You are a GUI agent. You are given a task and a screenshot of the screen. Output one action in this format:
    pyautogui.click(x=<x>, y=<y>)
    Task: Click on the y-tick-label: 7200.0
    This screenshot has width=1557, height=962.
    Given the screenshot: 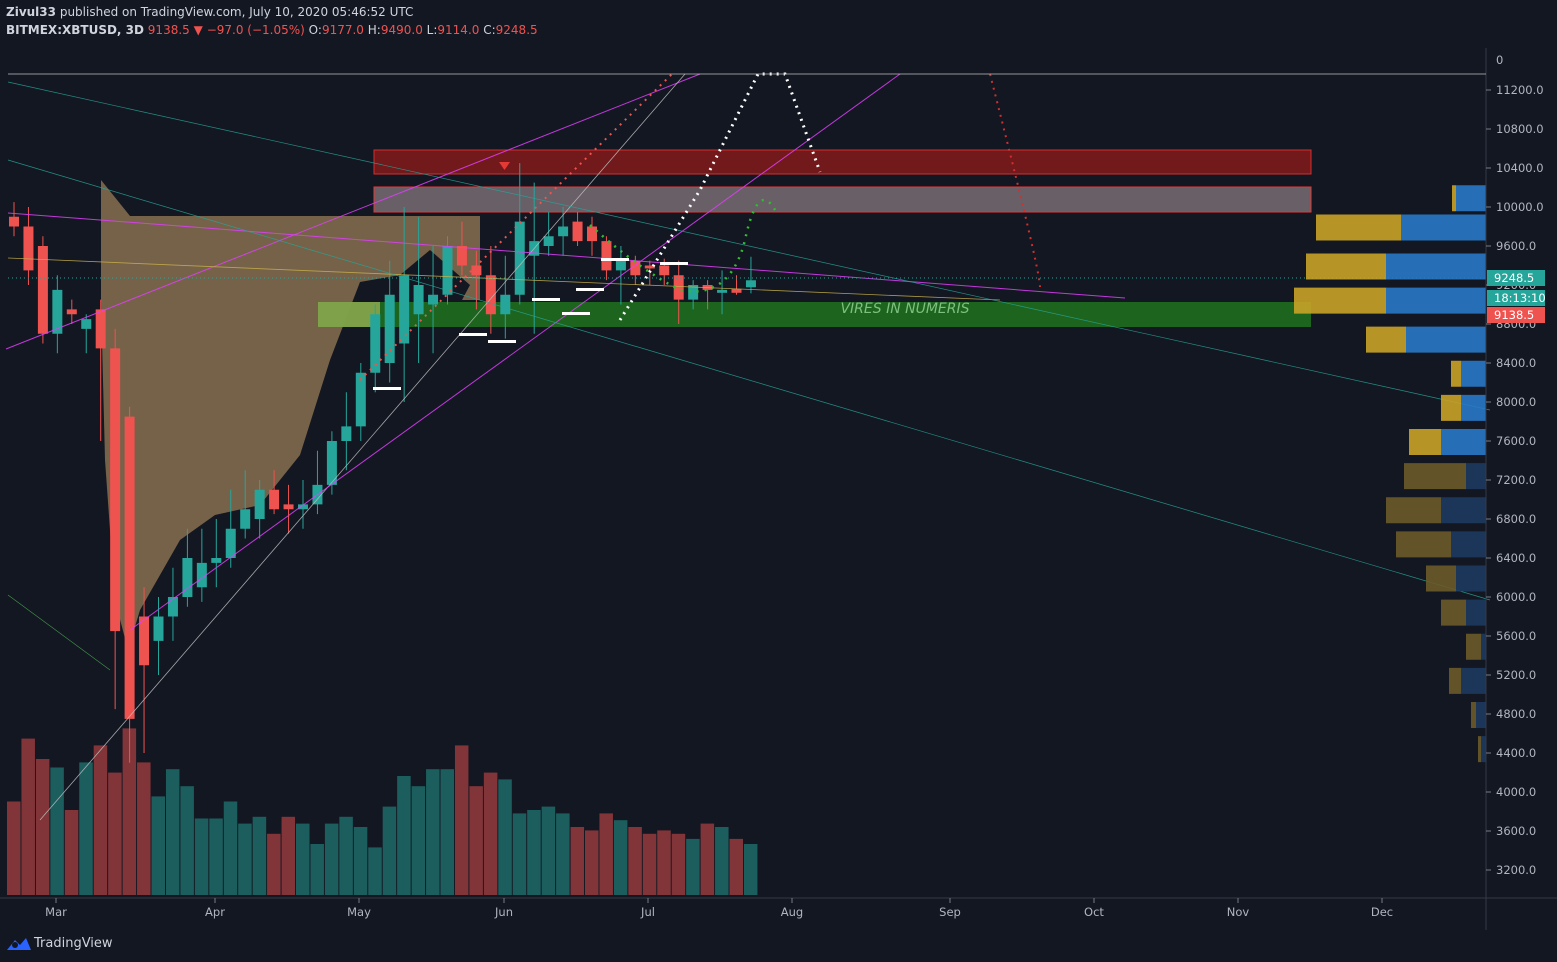 What is the action you would take?
    pyautogui.click(x=1516, y=480)
    